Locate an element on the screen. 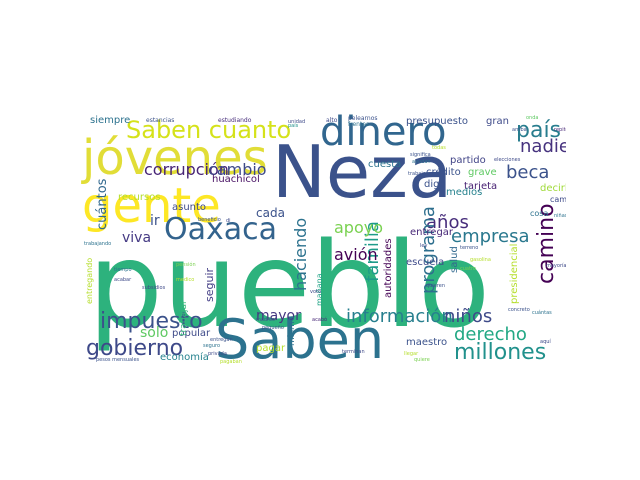 Image resolution: width=640 pixels, height=480 pixels. word: cuántos is located at coordinates (102, 204).